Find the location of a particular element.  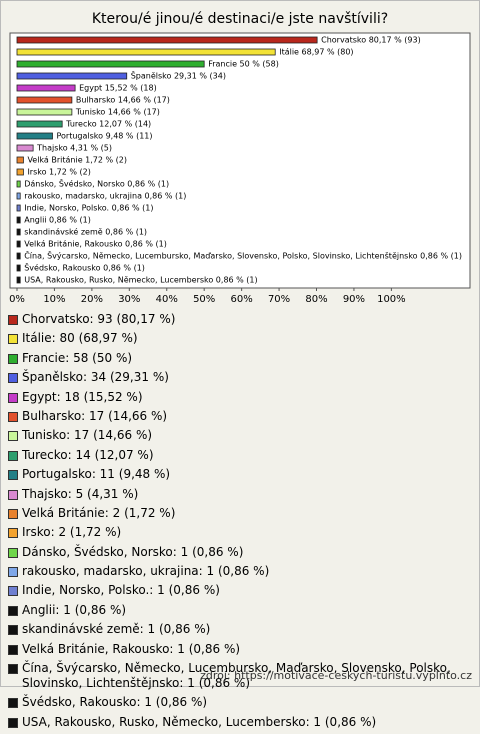

bar-label: Anglii 0,86 % (1) is located at coordinates (57, 220).